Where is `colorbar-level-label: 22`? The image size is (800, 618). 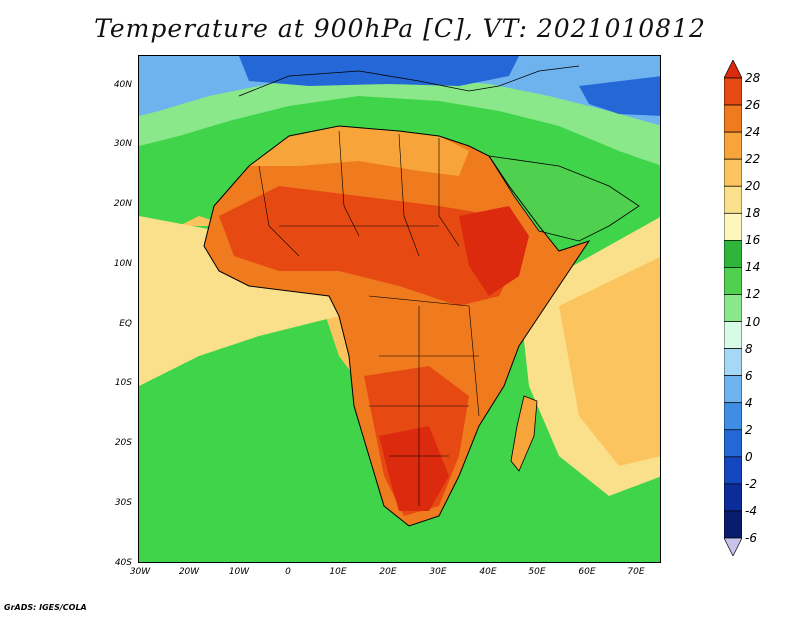
colorbar-level-label: 22 is located at coordinates (753, 159).